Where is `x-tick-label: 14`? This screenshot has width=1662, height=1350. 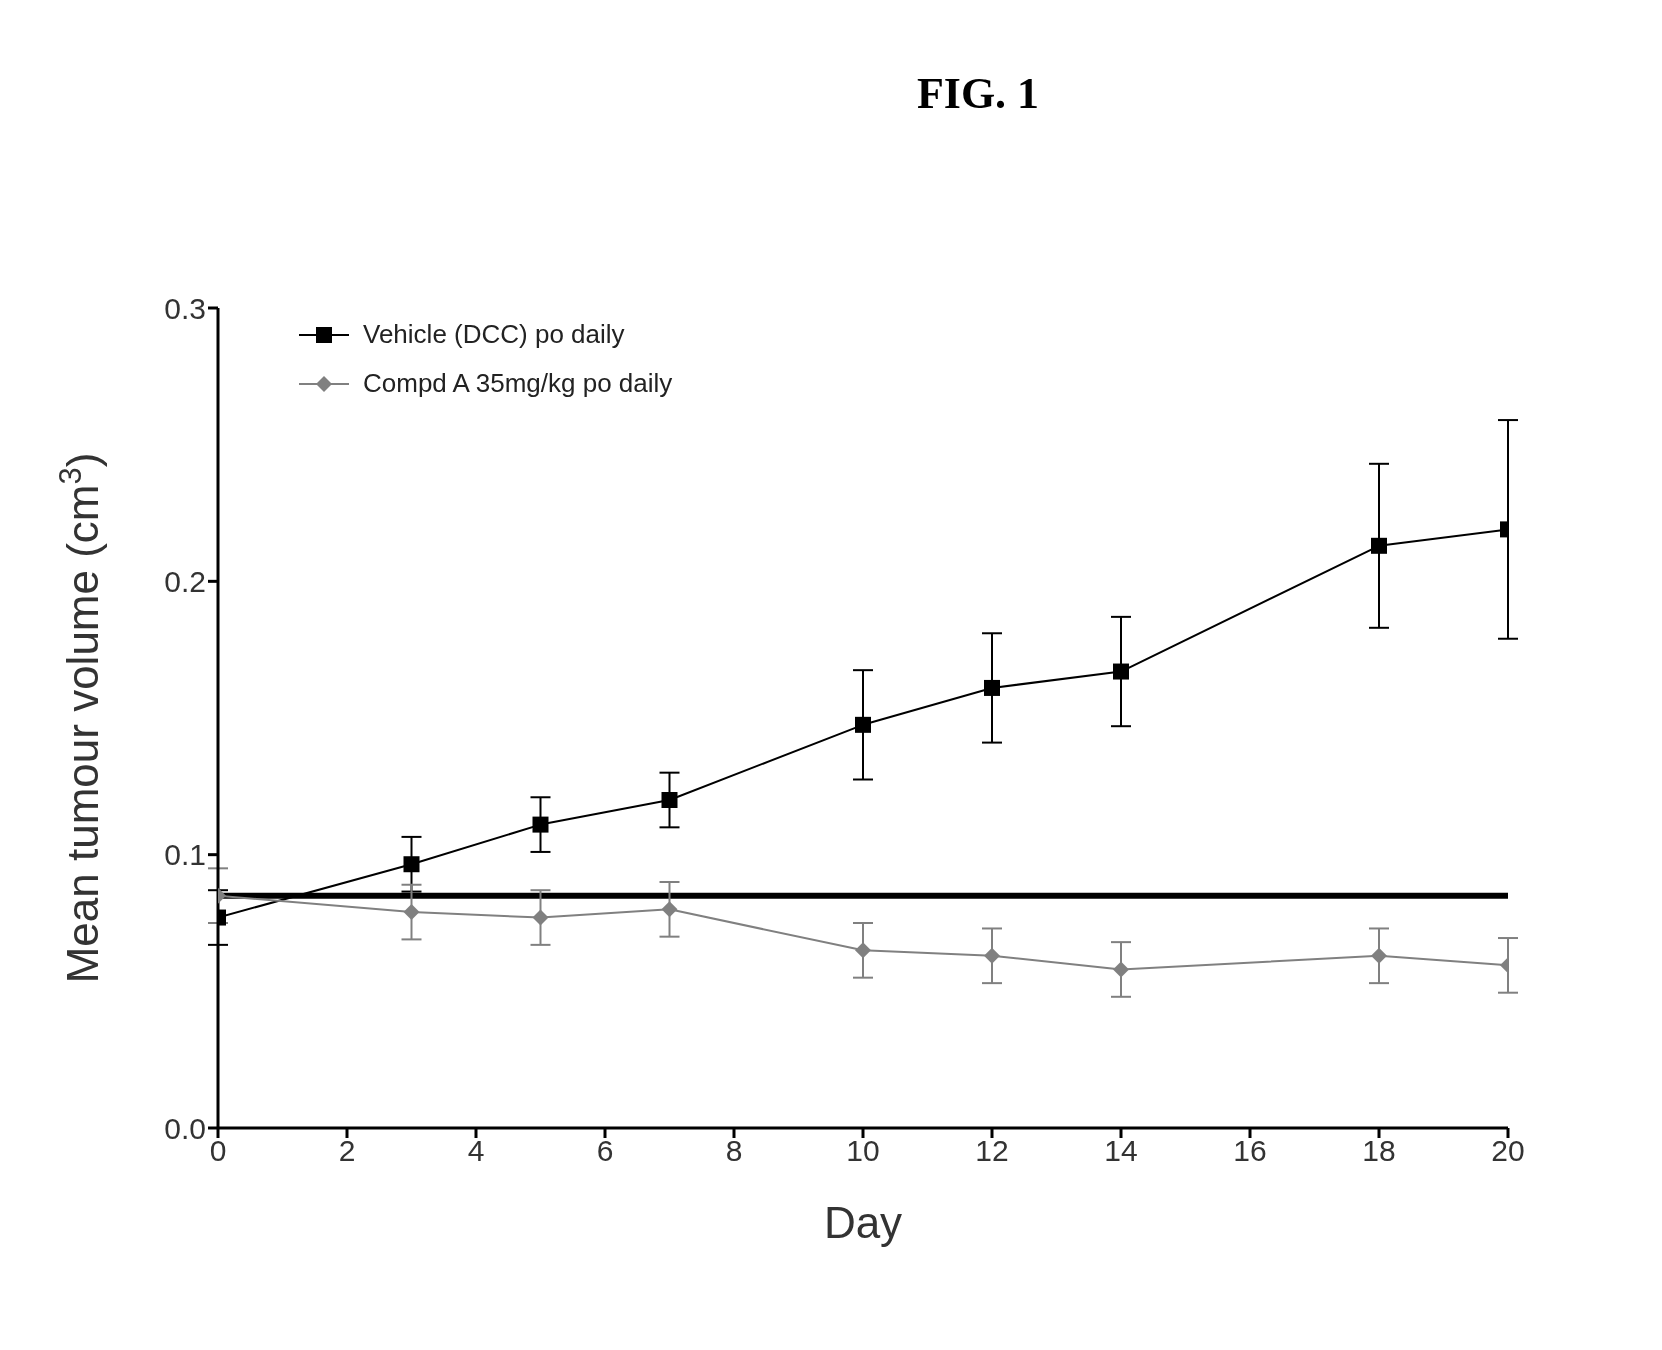 x-tick-label: 14 is located at coordinates (1121, 1151).